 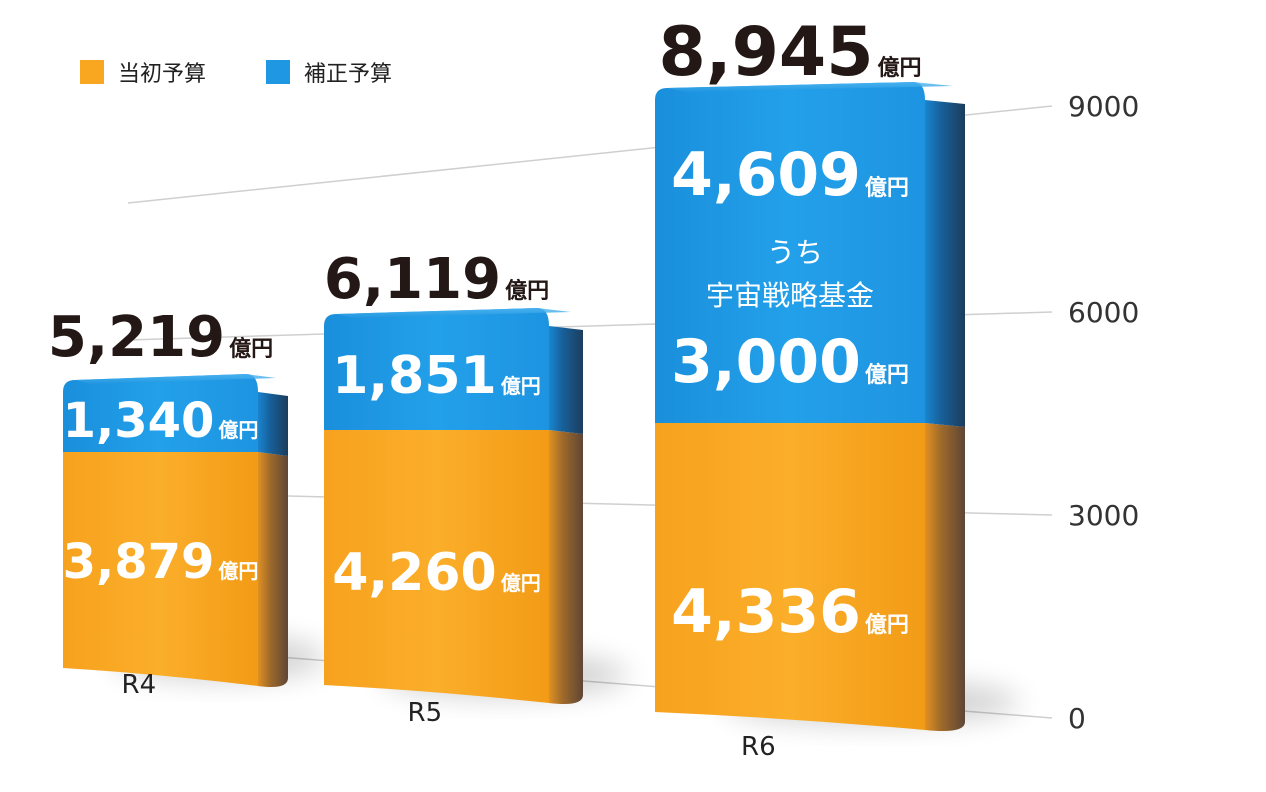 What do you see at coordinates (161, 421) in the screenshot?
I see `value-label-supplementary-R4: 1,340 億円` at bounding box center [161, 421].